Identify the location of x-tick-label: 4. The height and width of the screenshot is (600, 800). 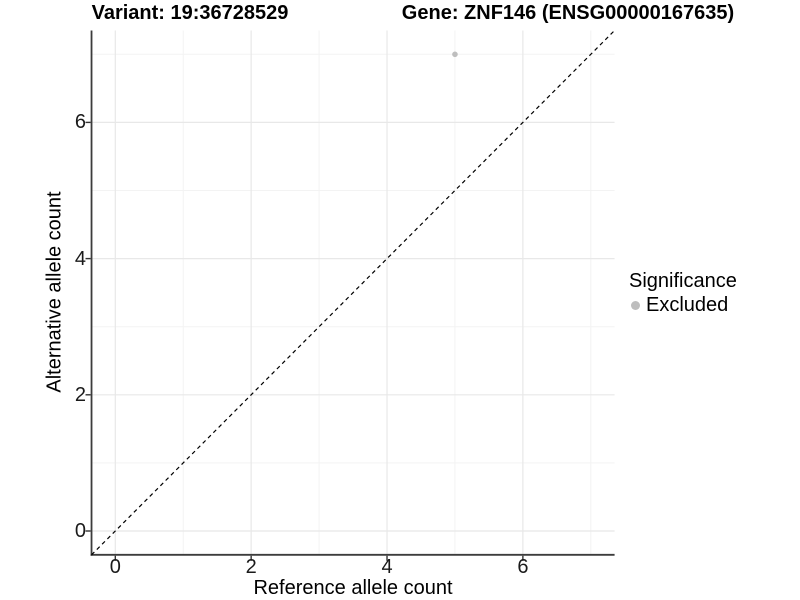
(387, 567).